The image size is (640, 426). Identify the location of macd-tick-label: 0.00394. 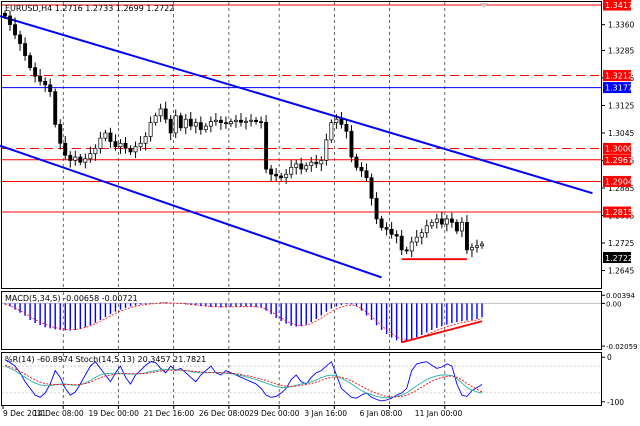
(620, 296).